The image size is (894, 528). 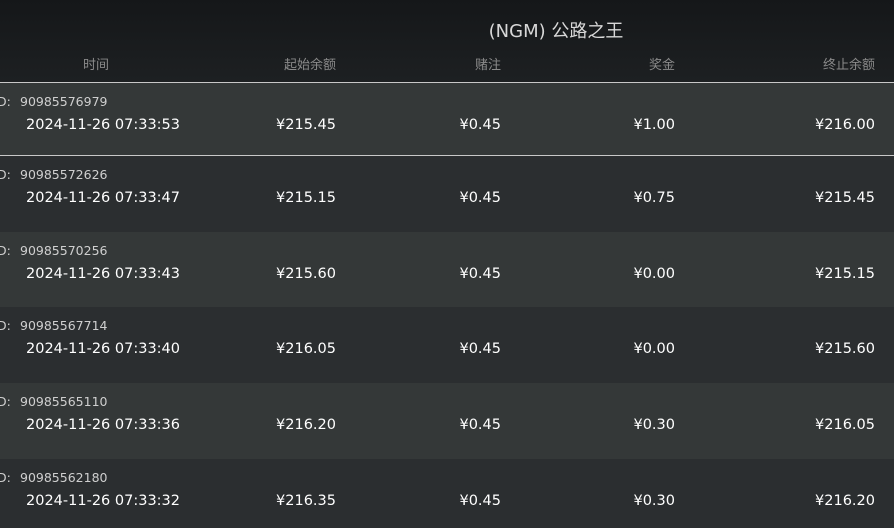 I want to click on round-id: 90985567714, so click(x=64, y=325).